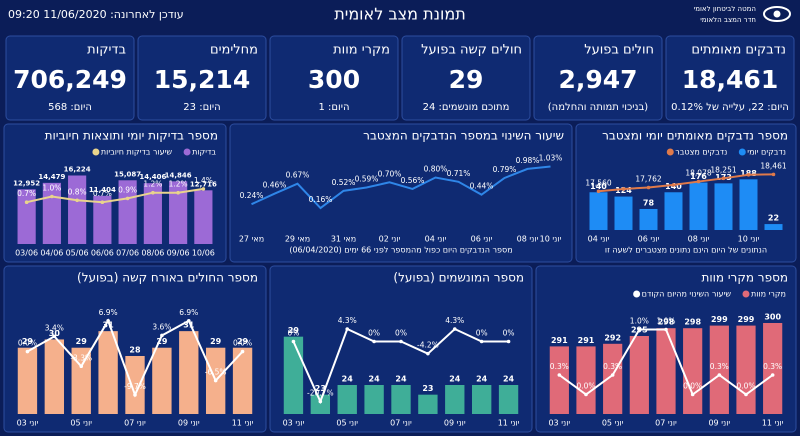 The width and height of the screenshot is (800, 436). Describe the element at coordinates (127, 174) in the screenshot. I see `bar-label: 15,087` at that location.